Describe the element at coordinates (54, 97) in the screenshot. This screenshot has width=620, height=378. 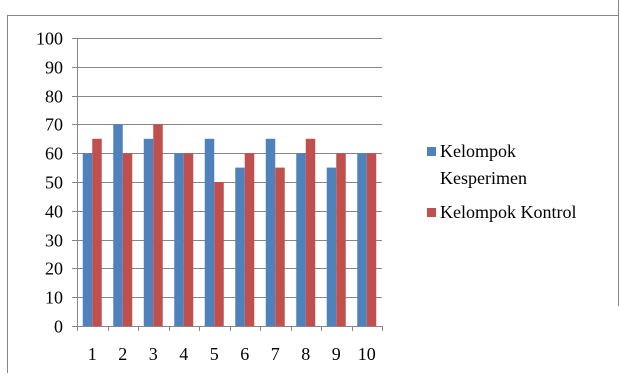
I see `y-tick-label: 80` at that location.